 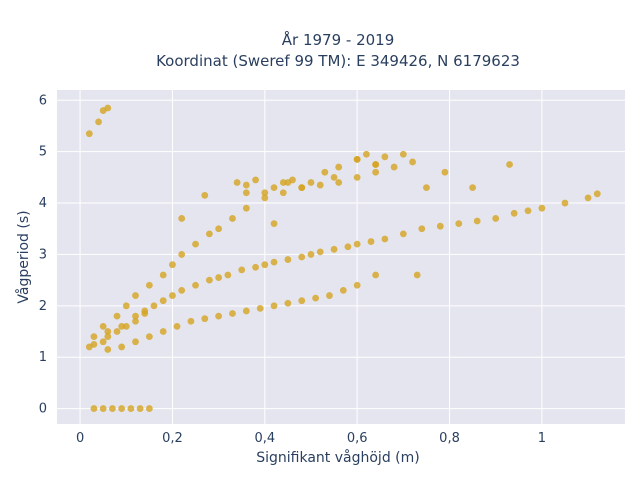 What do you see at coordinates (264, 438) in the screenshot?
I see `x-tick-label: 0,4` at bounding box center [264, 438].